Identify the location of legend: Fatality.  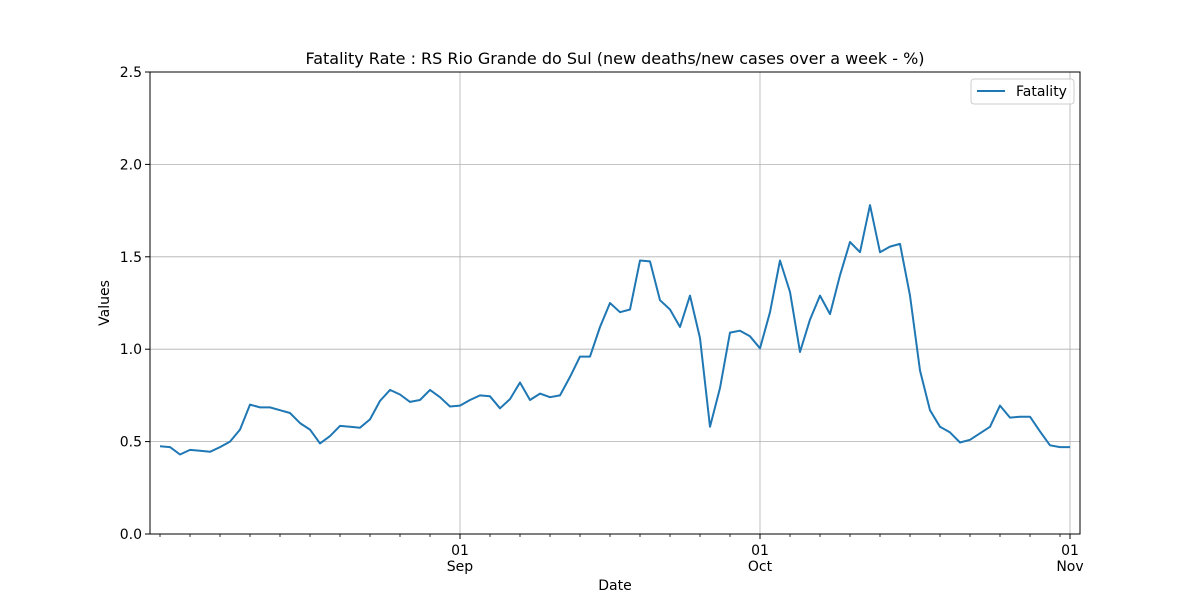
(1022, 91).